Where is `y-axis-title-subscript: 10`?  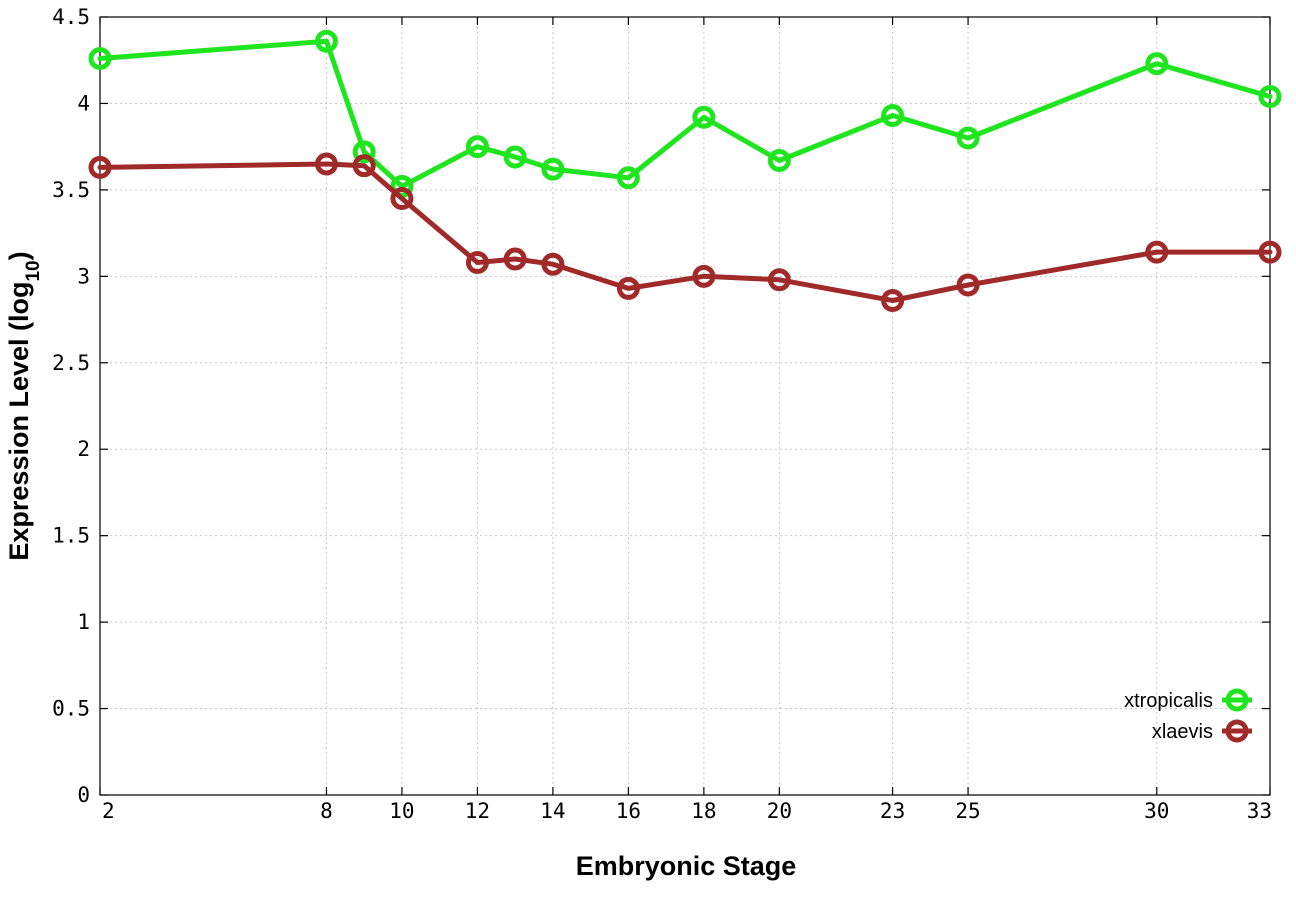 y-axis-title-subscript: 10 is located at coordinates (33, 270).